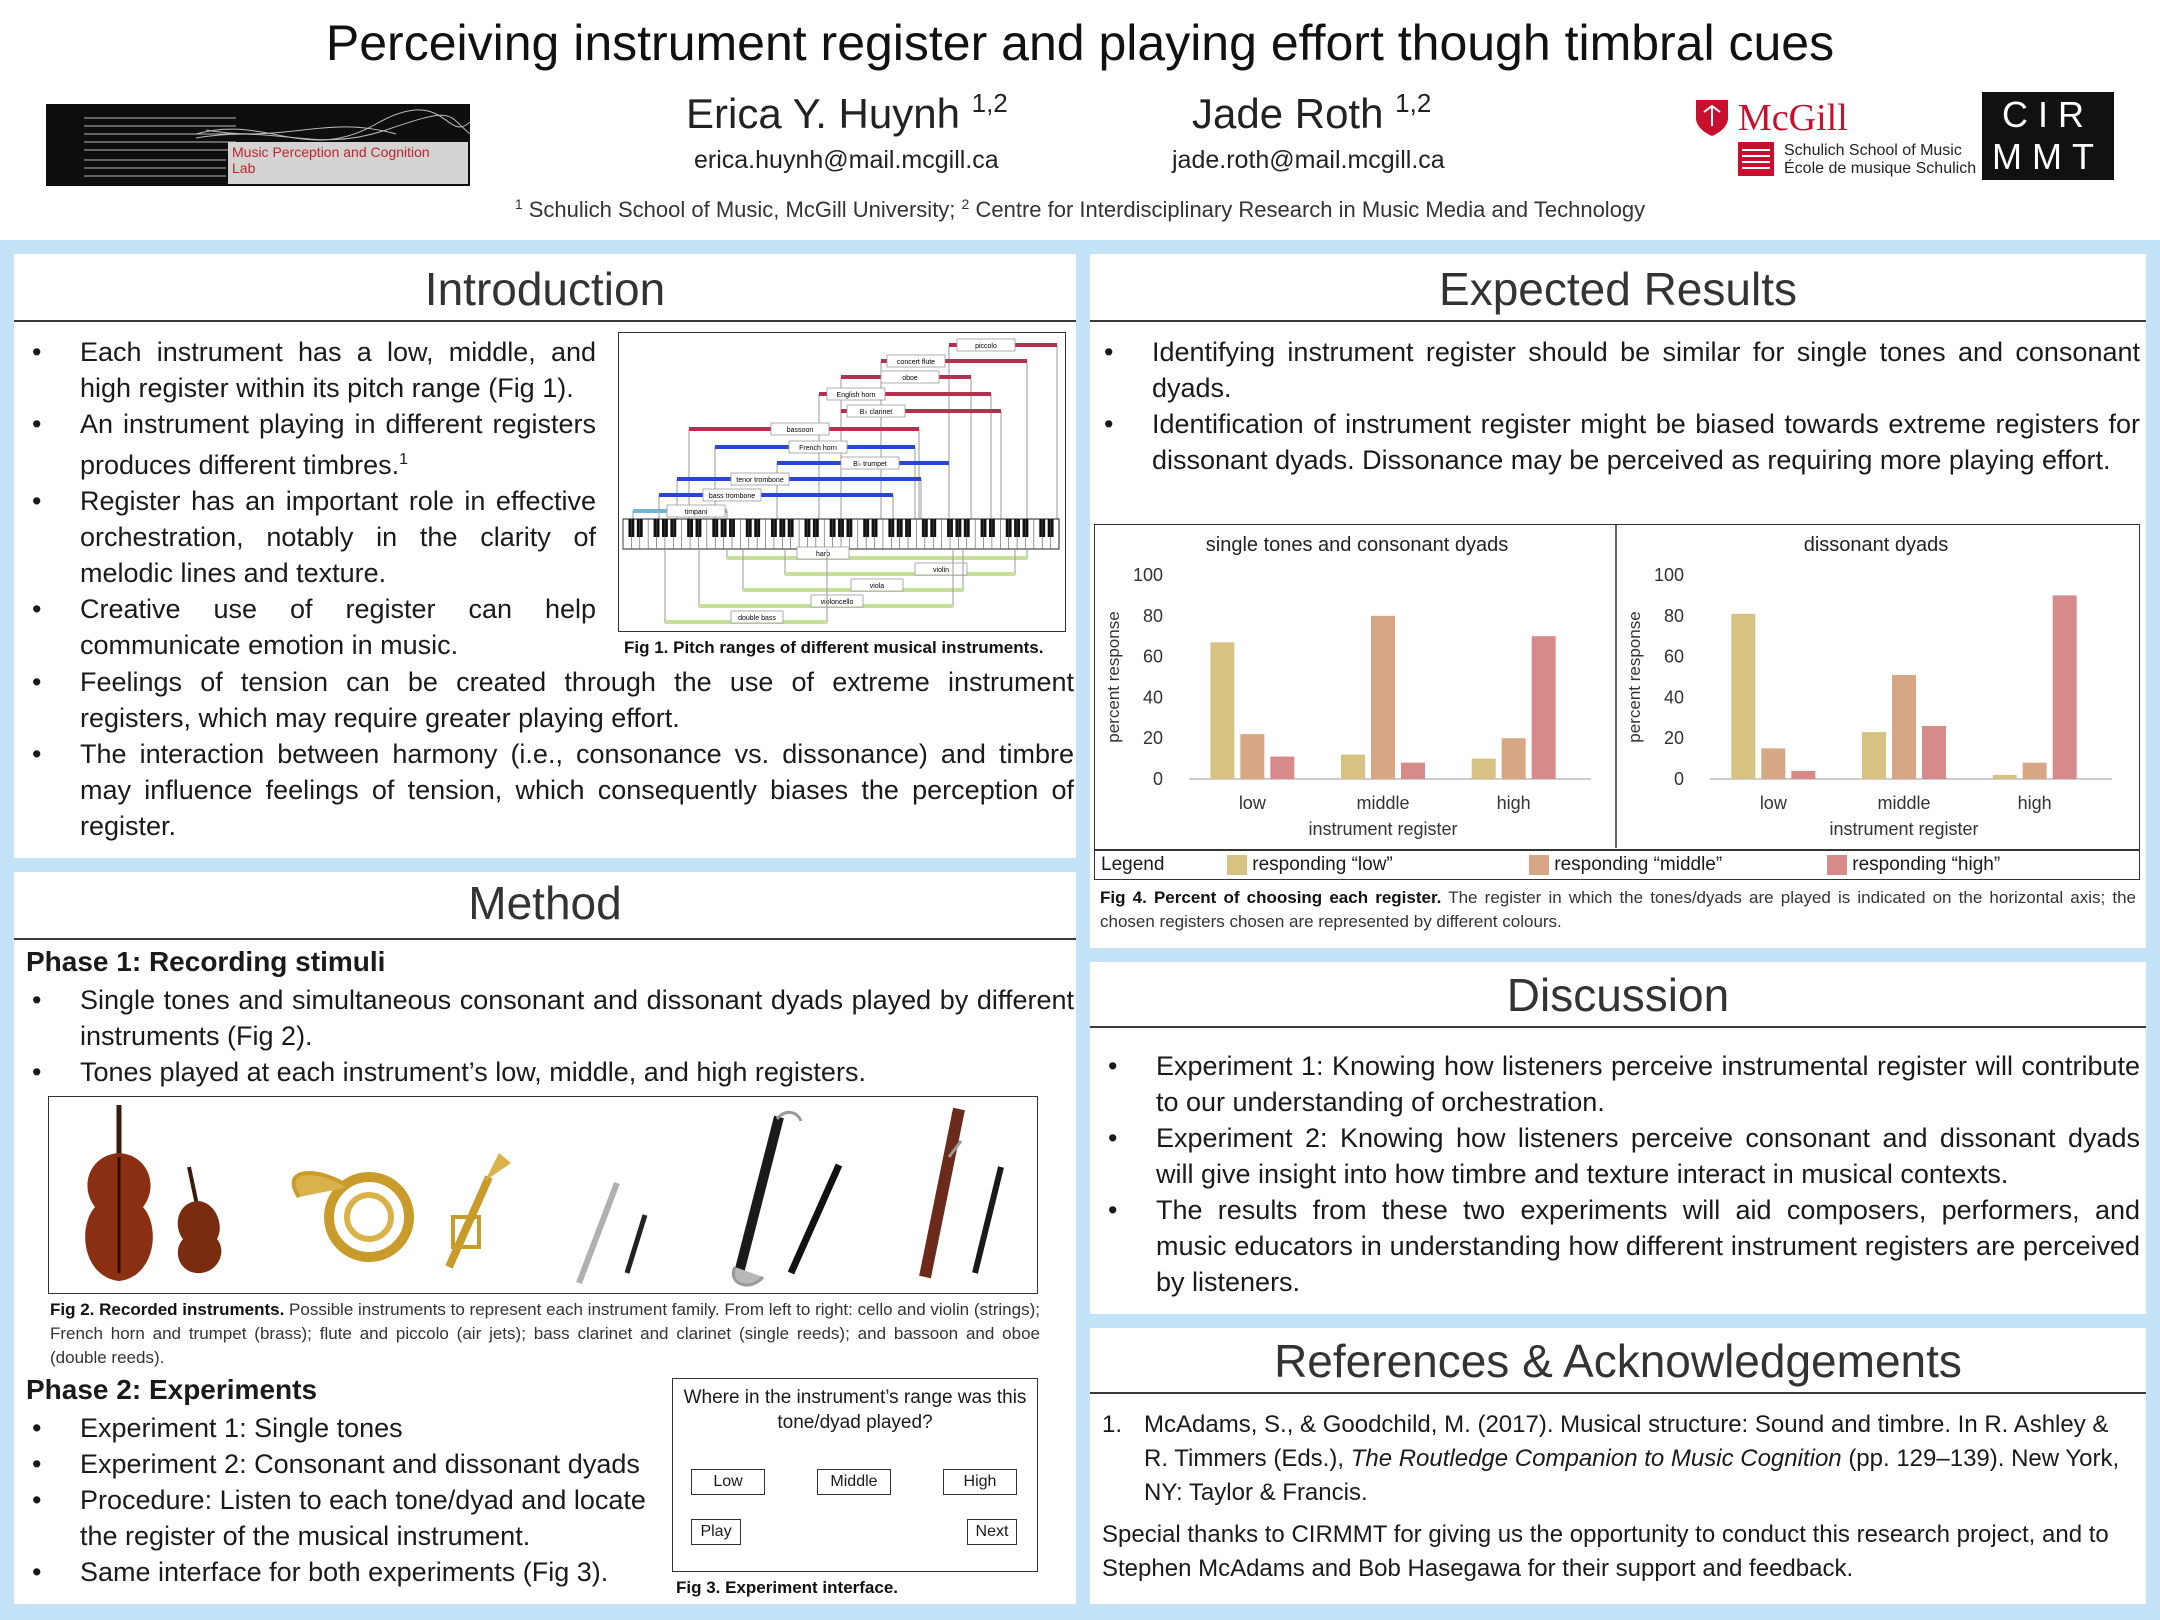 The height and width of the screenshot is (1620, 2160). Describe the element at coordinates (545, 903) in the screenshot. I see `method-heading: Method` at that location.